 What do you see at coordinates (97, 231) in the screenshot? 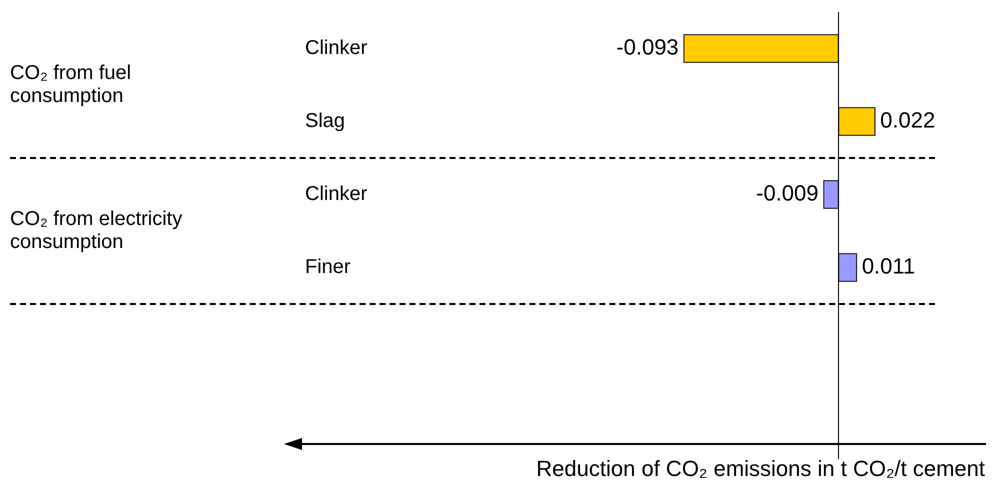
I see `text: CO₂ from electricity consumption` at bounding box center [97, 231].